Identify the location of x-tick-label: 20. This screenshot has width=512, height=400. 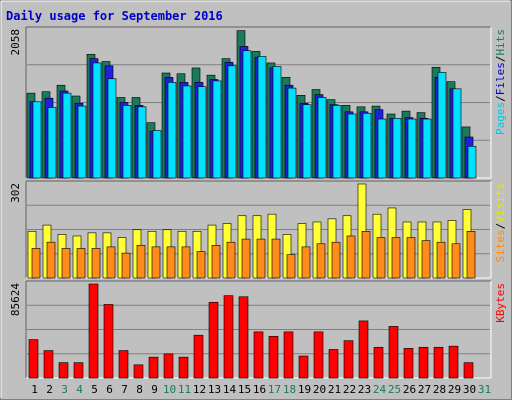
(319, 389).